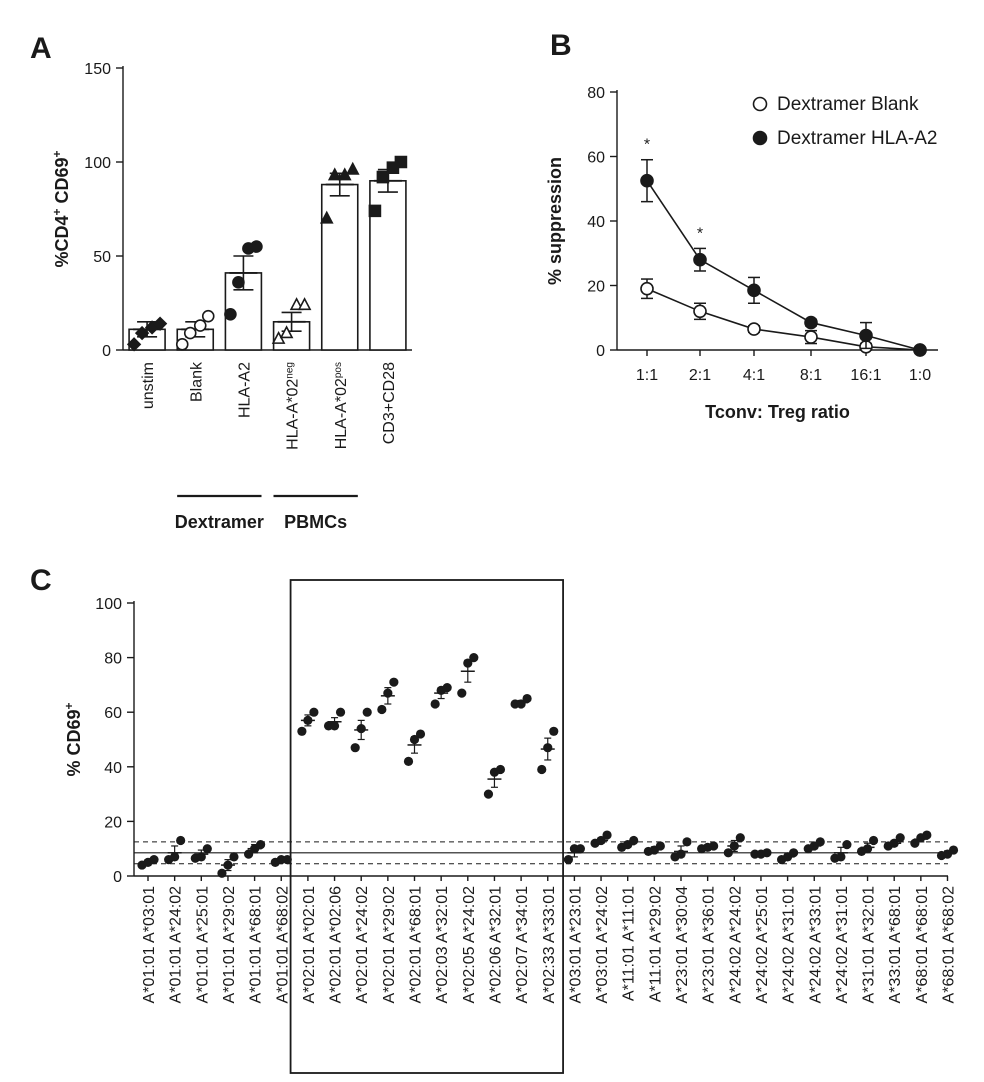  I want to click on panel-c-category-label: A*68:01 A*68:01, so click(922, 945).